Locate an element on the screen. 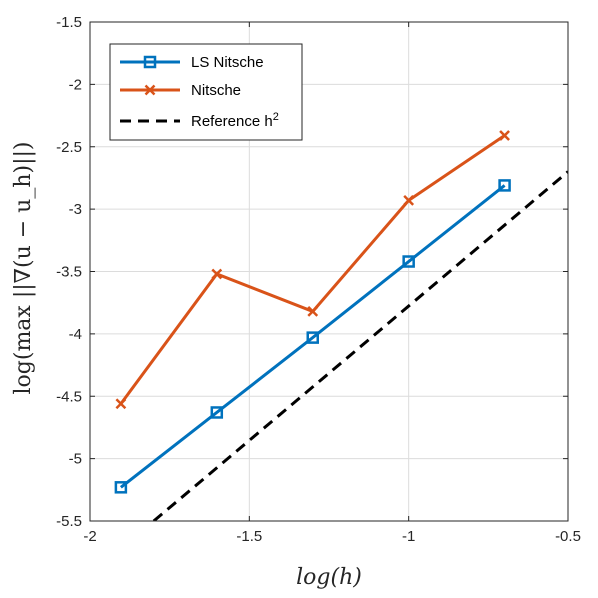 The image size is (598, 598). legend-box is located at coordinates (206, 92).